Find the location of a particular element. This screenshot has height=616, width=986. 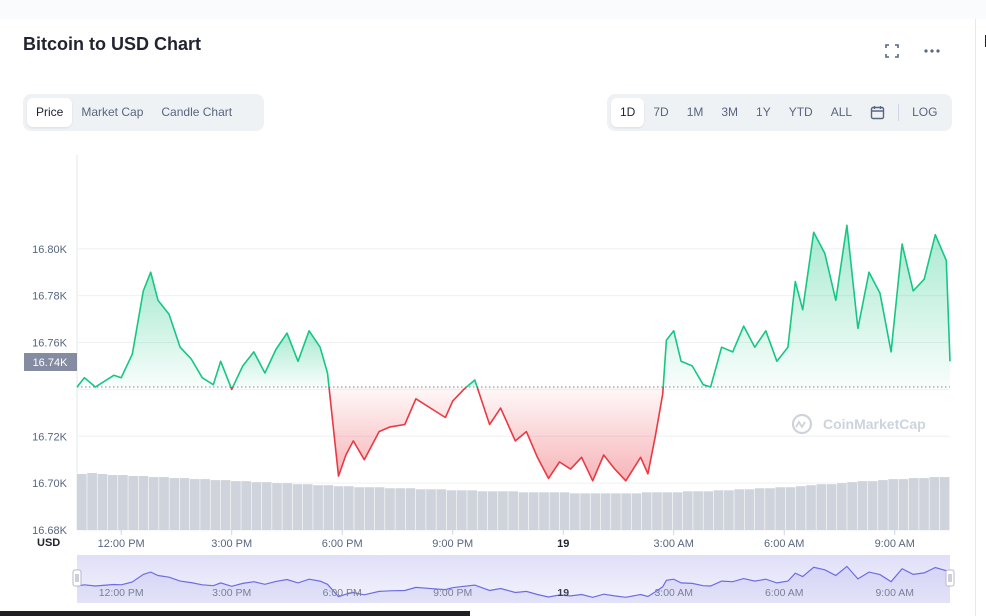

bottom-bar is located at coordinates (235, 613).